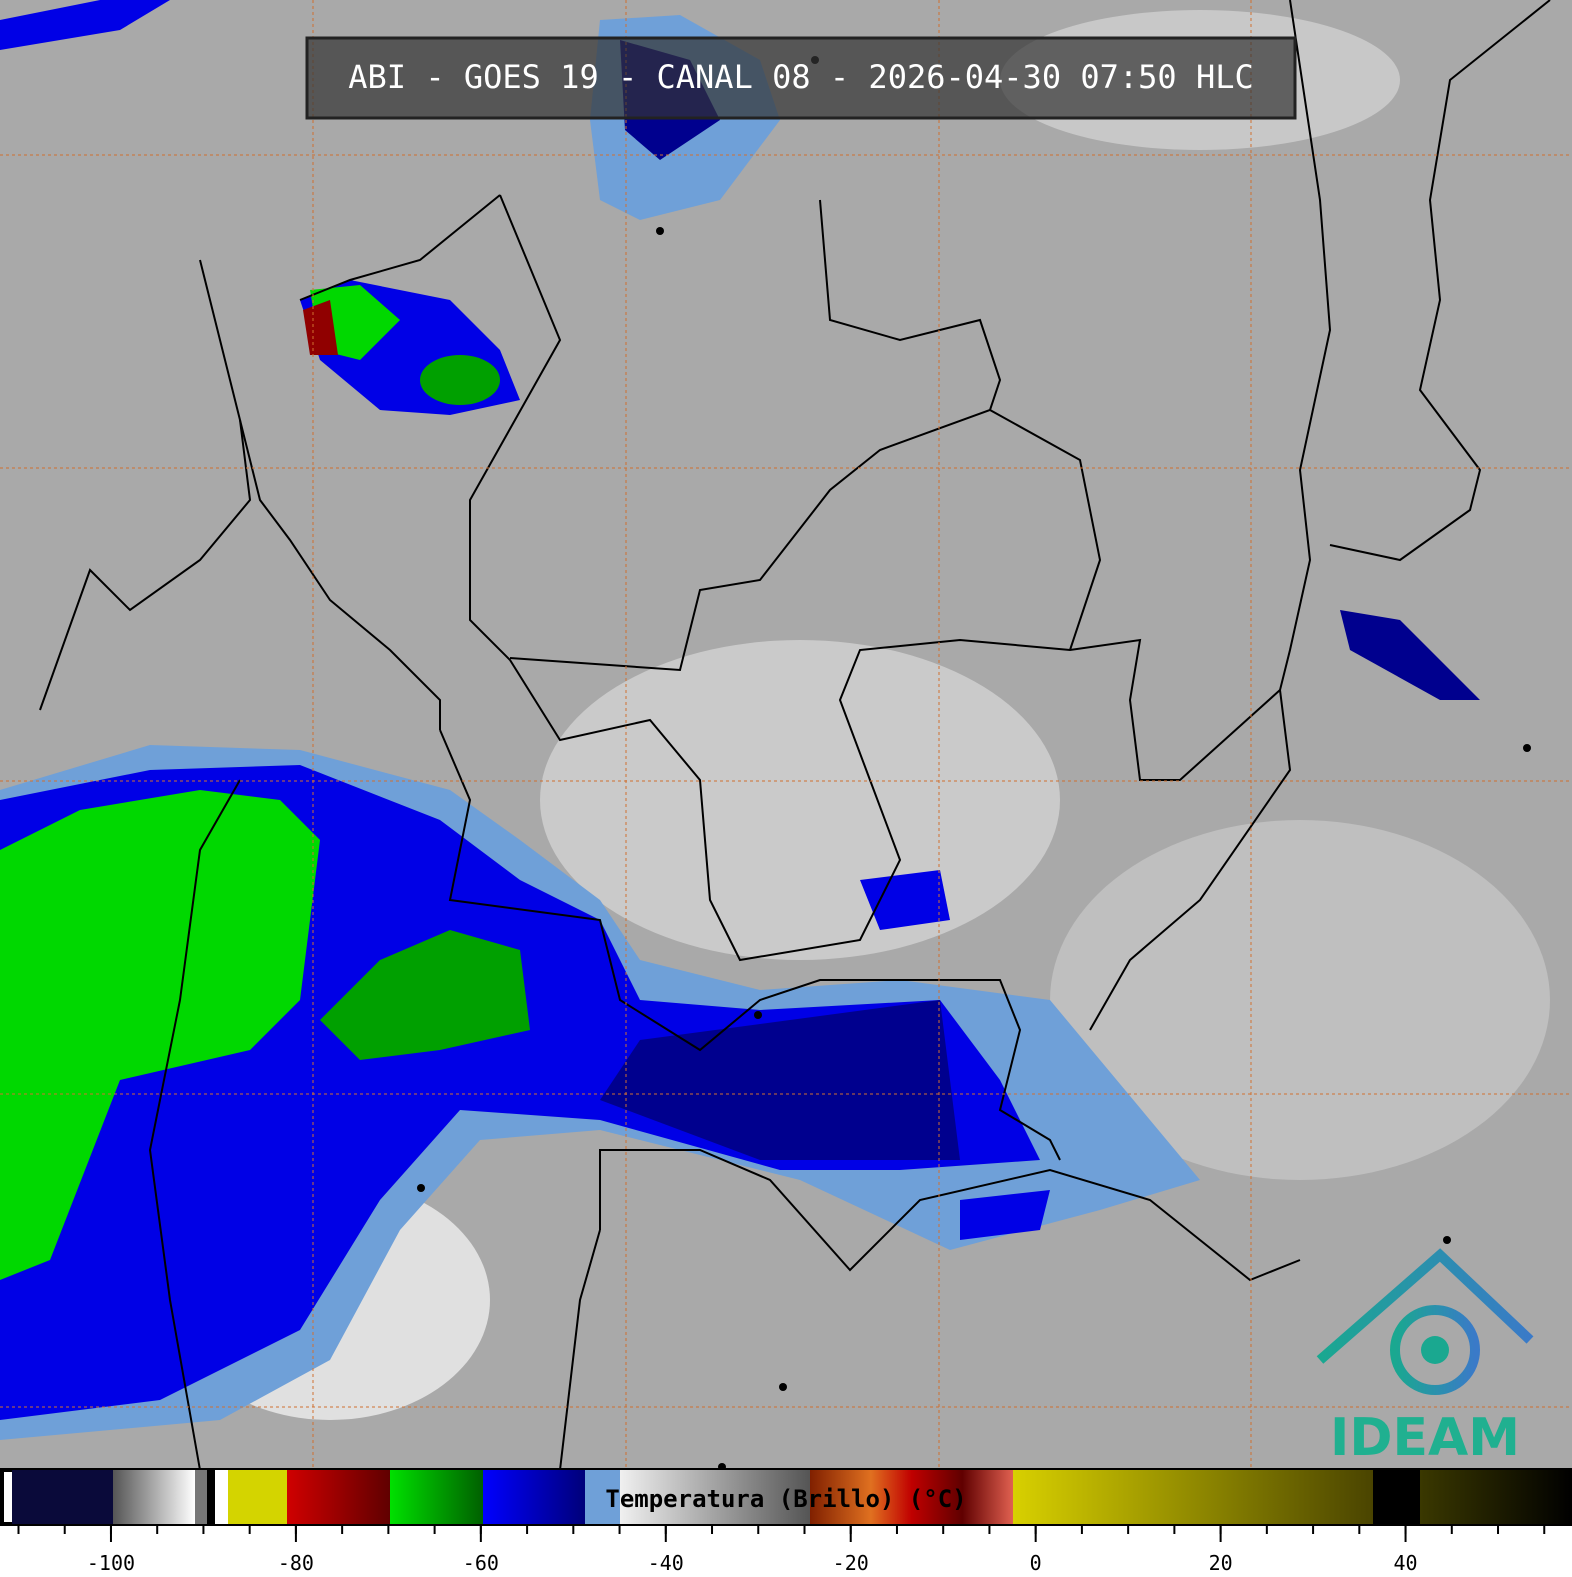  I want to click on tick-label: -40, so click(666, 1563).